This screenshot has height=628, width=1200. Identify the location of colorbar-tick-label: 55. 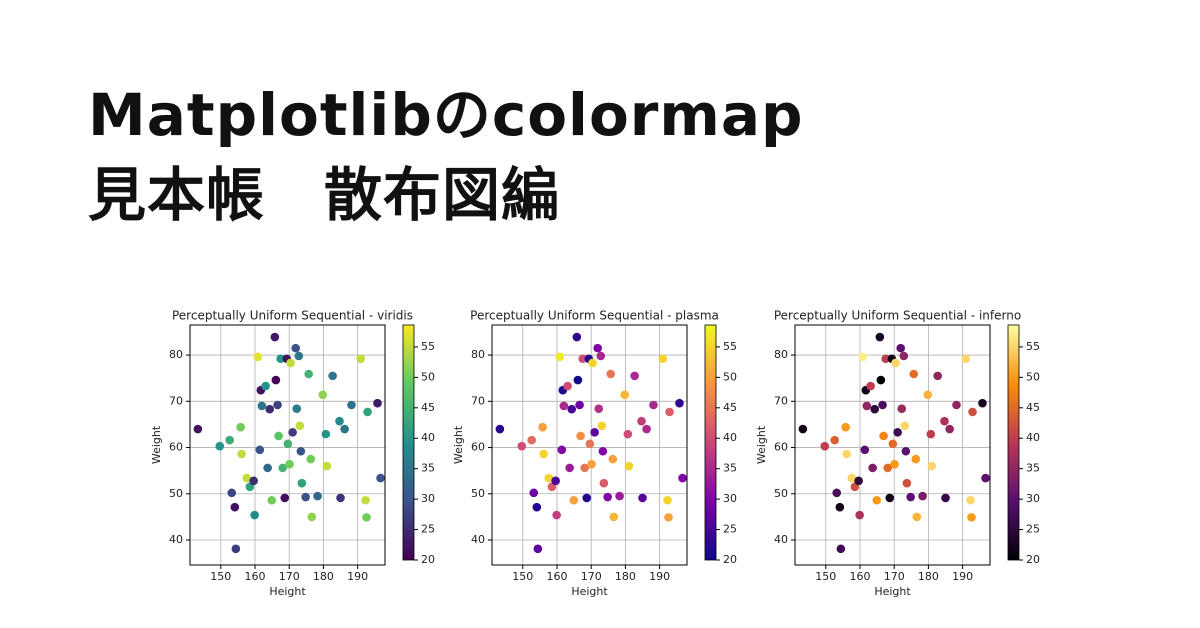
(428, 346).